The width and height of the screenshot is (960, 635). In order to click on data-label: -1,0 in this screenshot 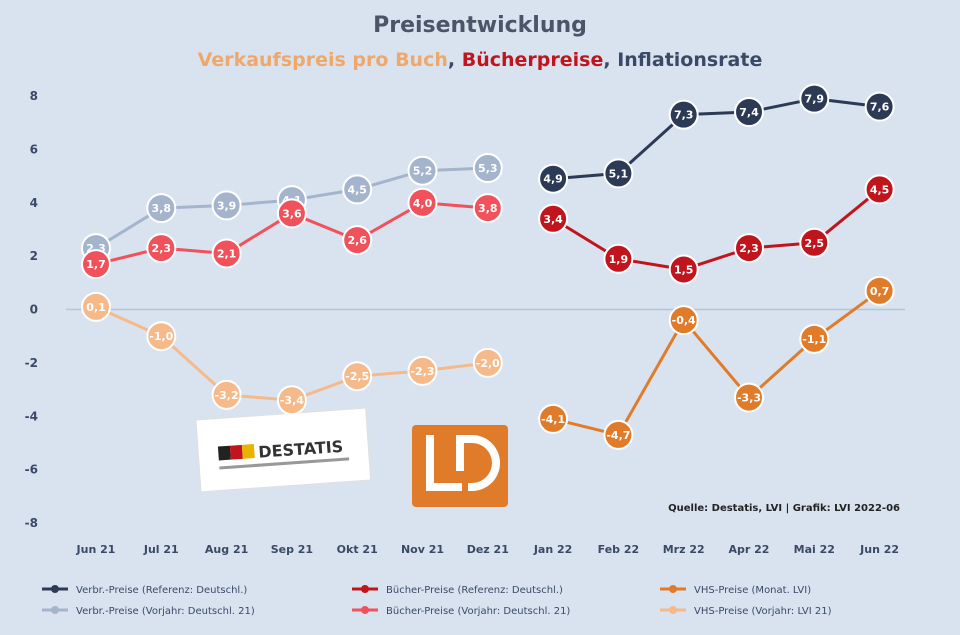, I will do `click(161, 336)`.